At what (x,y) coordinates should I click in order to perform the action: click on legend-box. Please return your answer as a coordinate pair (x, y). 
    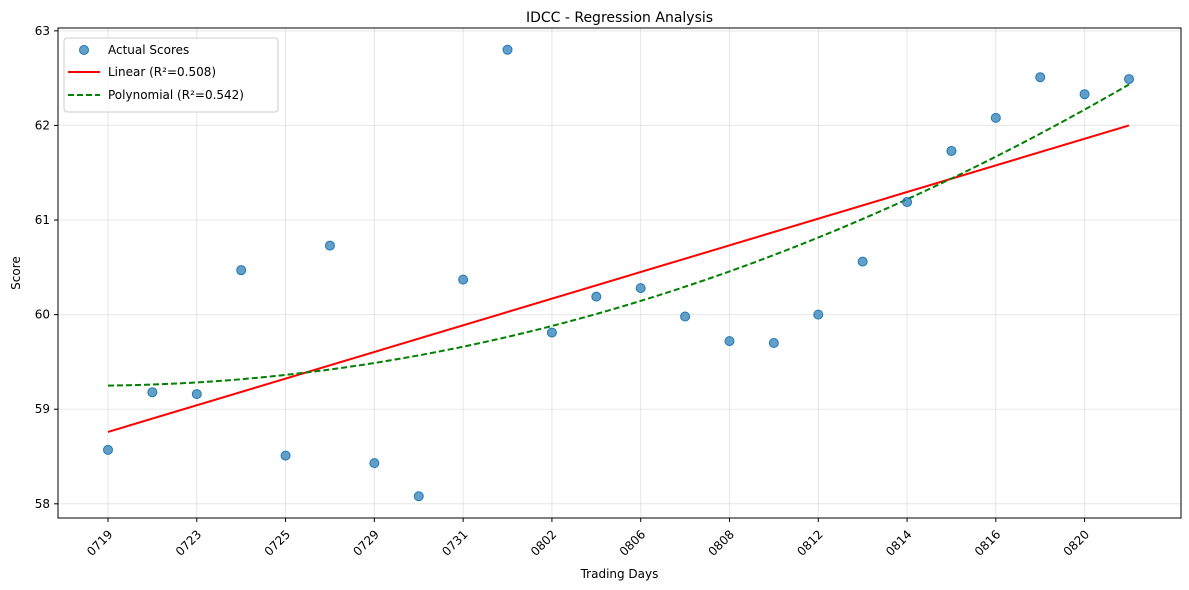
    Looking at the image, I should click on (171, 75).